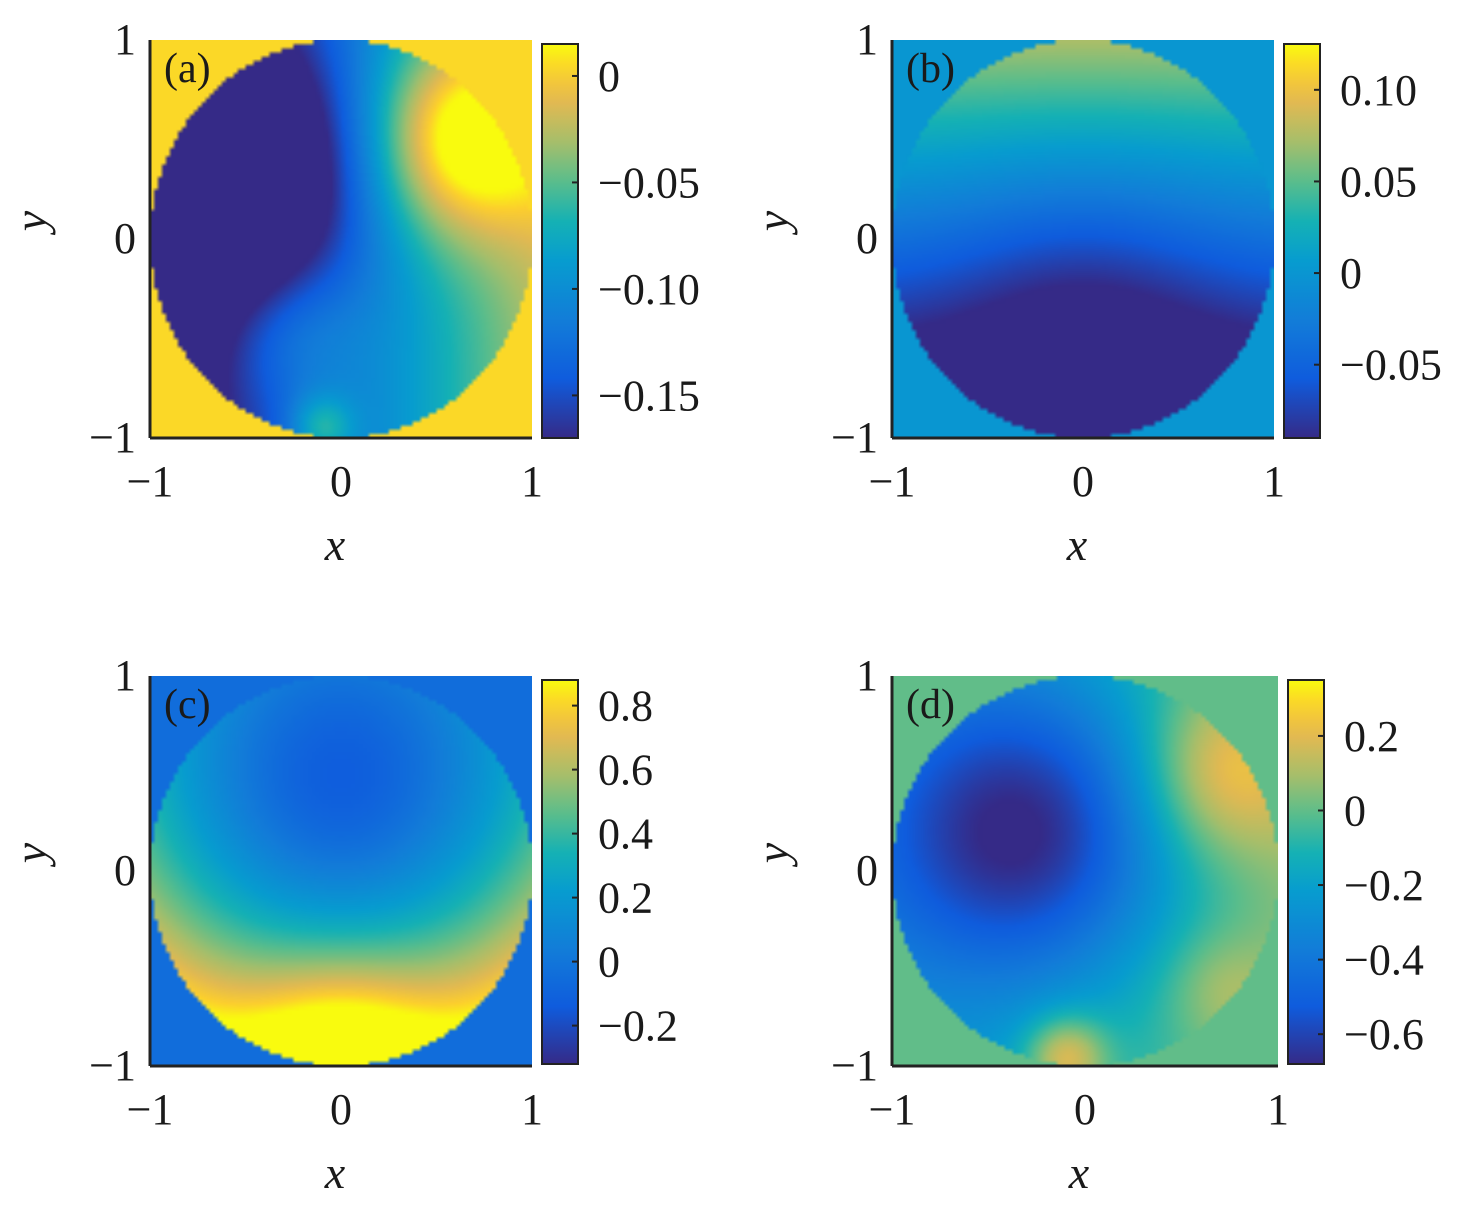 The image size is (1476, 1211). I want to click on panel-label: (c), so click(187, 705).